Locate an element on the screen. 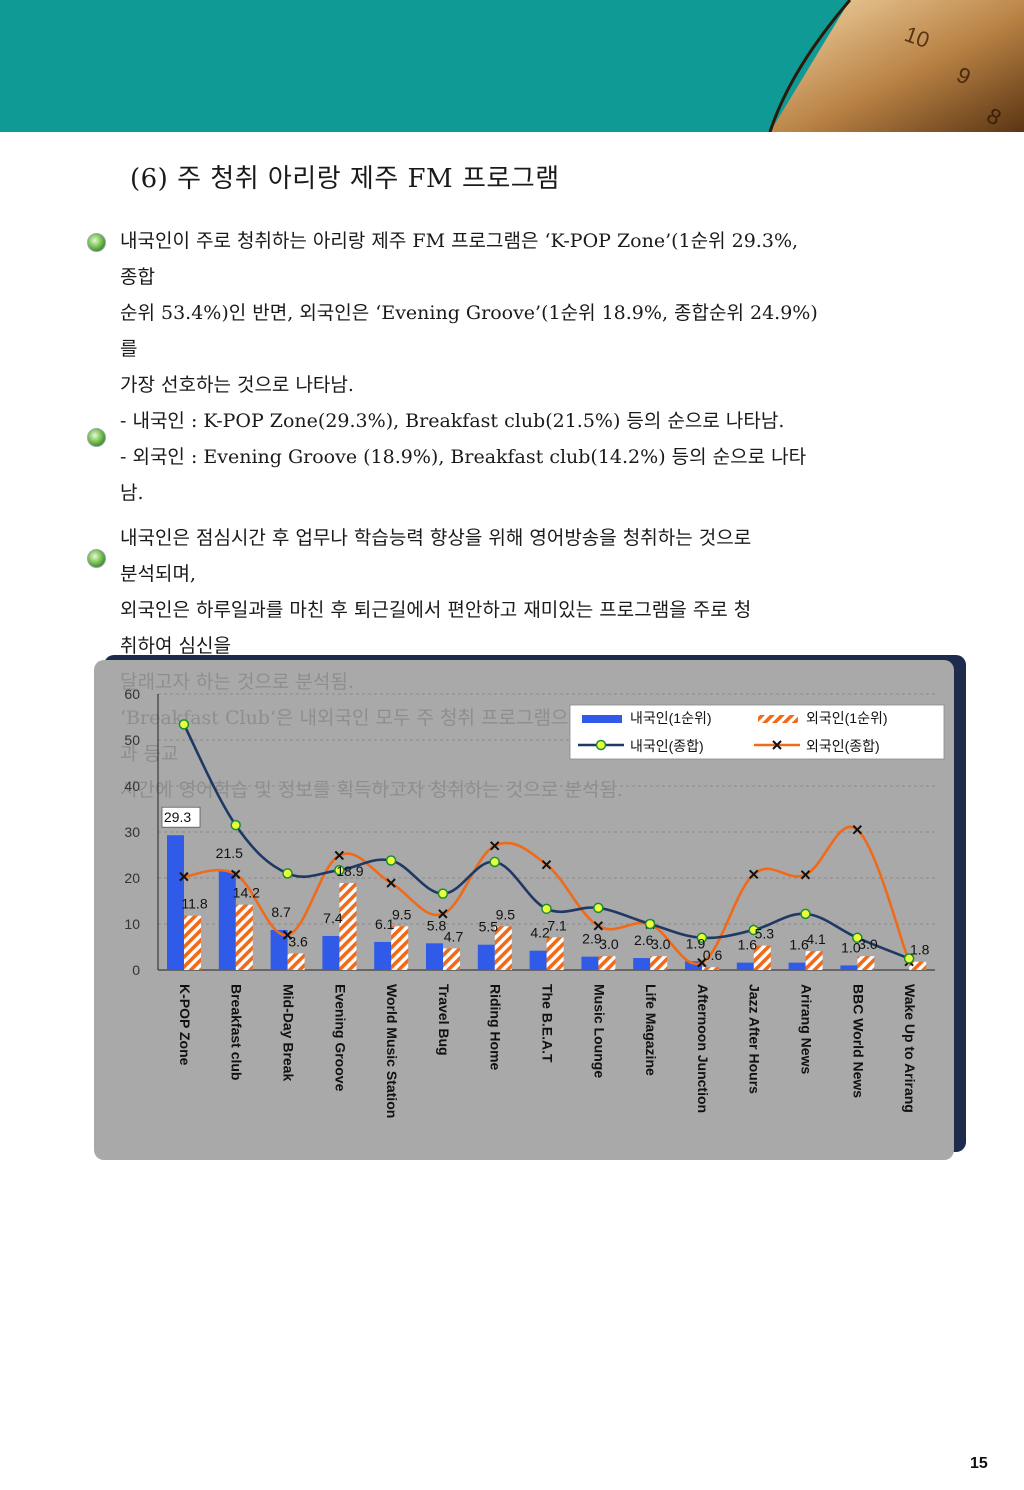  section-title: (6) 주 청취 아리랑 제주 FM 프로그램 is located at coordinates (345, 179).